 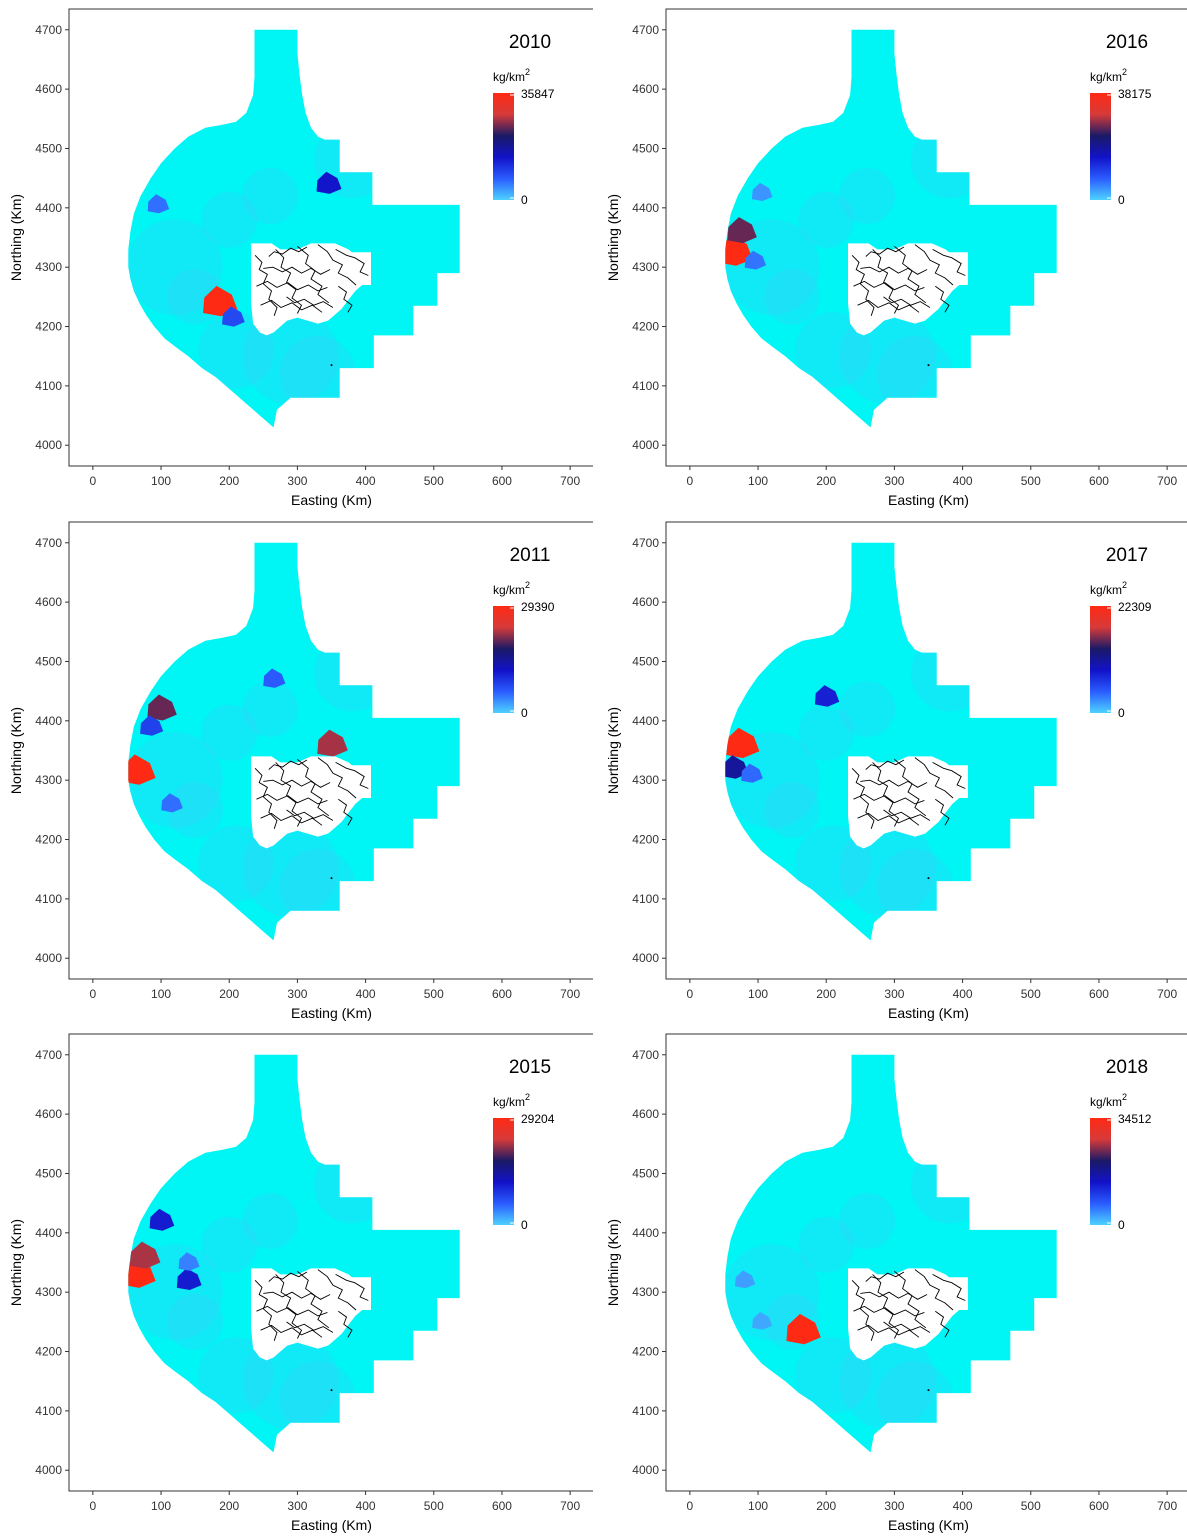 I want to click on colorbar-legend: kg/km2 35847 0, so click(x=524, y=137).